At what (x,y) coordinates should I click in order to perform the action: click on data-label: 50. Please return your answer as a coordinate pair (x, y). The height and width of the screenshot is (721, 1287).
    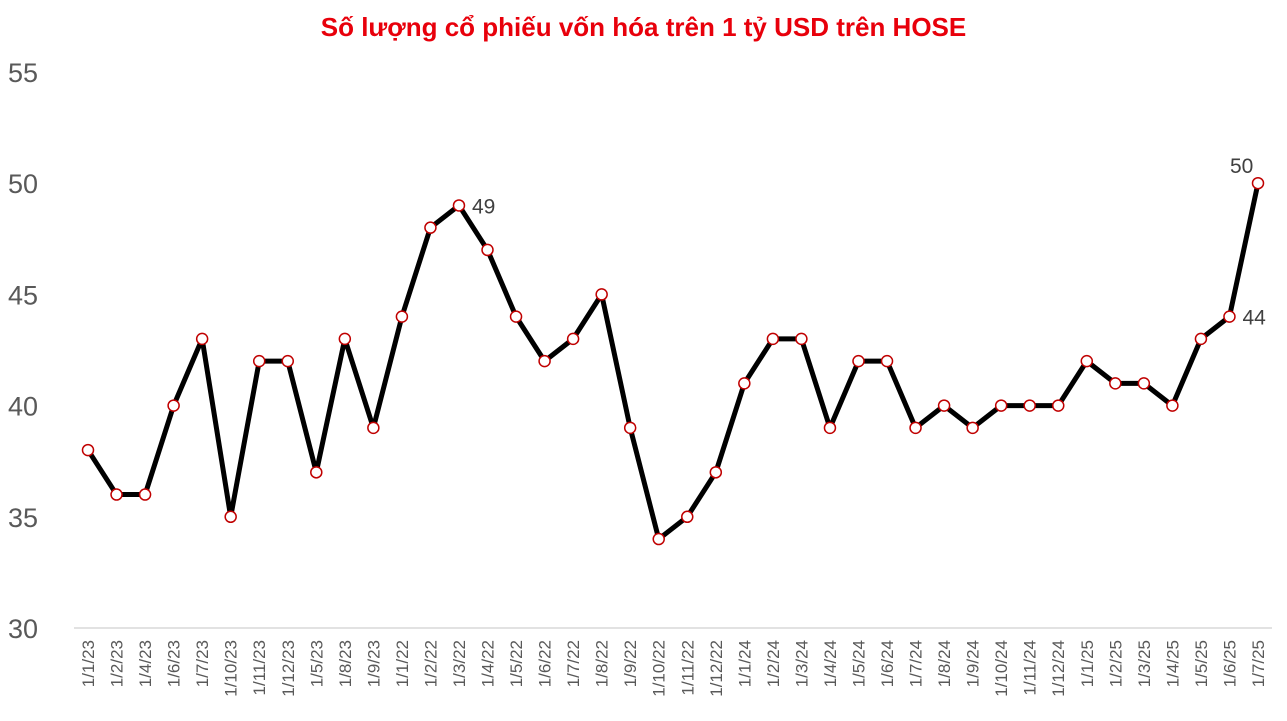
    Looking at the image, I should click on (1241, 166).